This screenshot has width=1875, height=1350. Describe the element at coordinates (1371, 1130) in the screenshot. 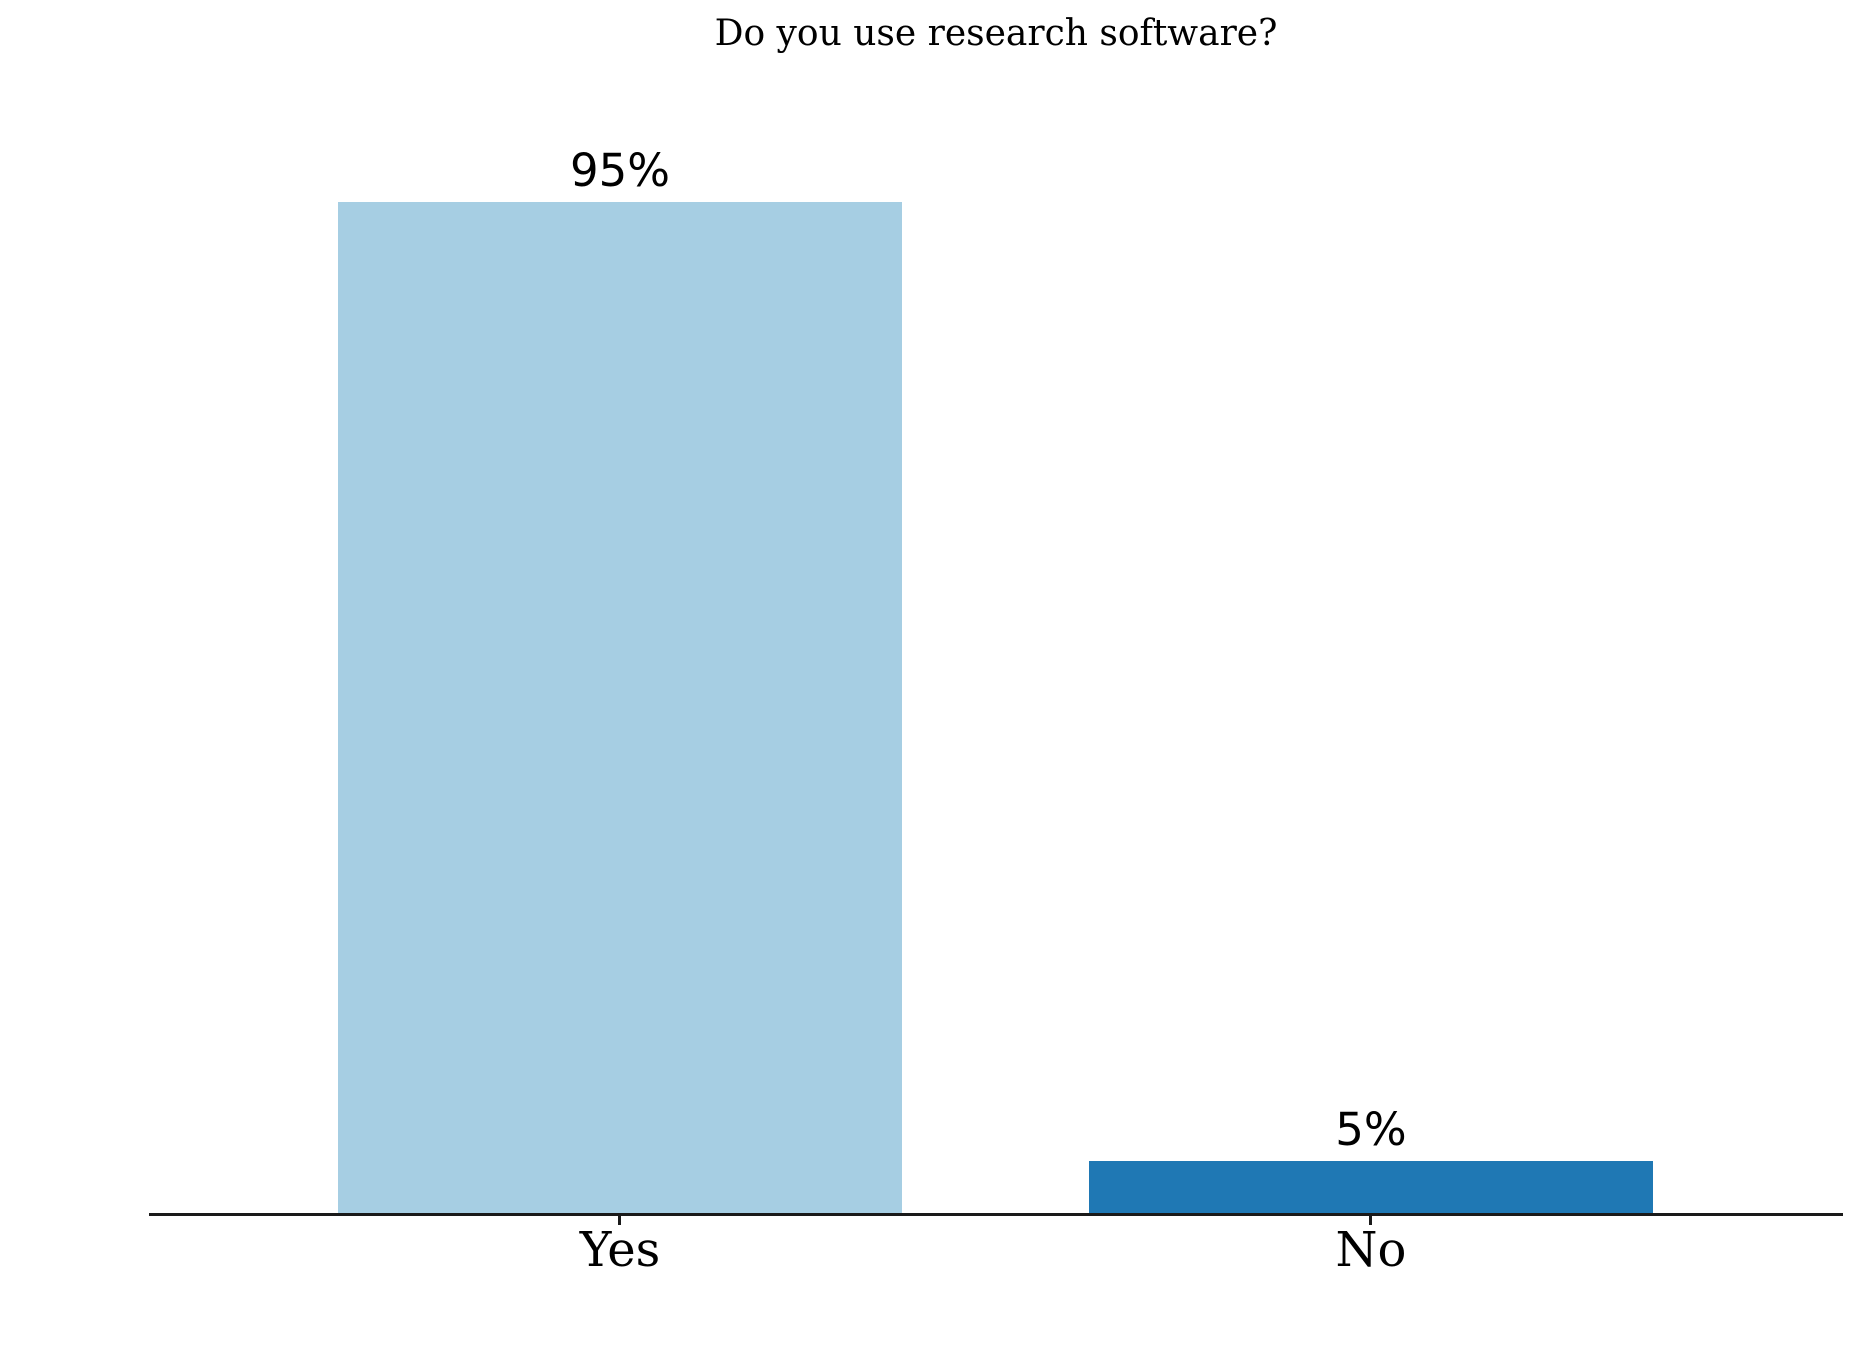

I see `bar-value-label-no: 5%` at that location.